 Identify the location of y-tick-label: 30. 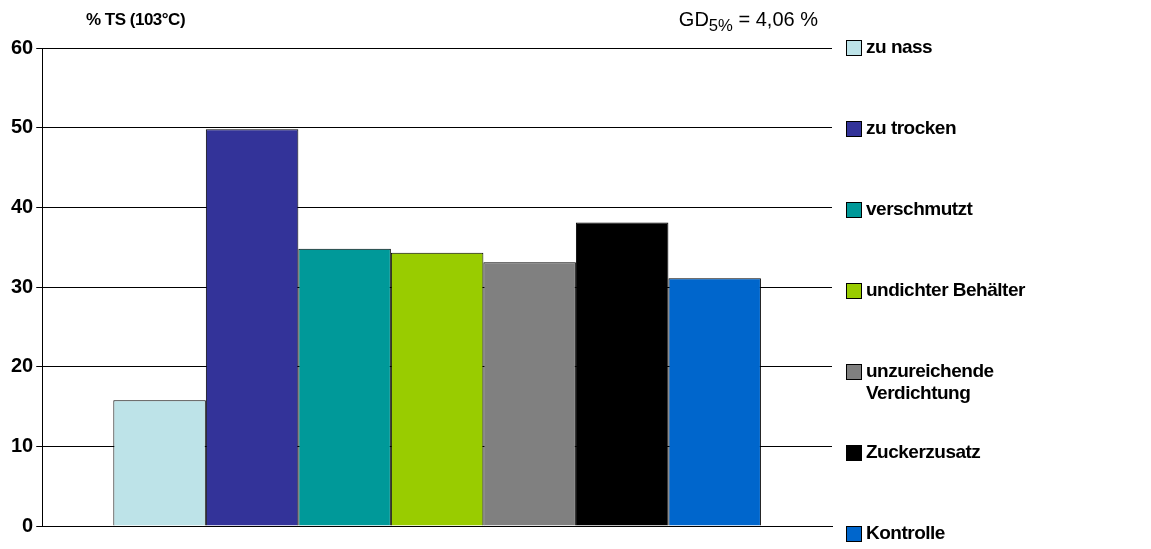
(22, 285).